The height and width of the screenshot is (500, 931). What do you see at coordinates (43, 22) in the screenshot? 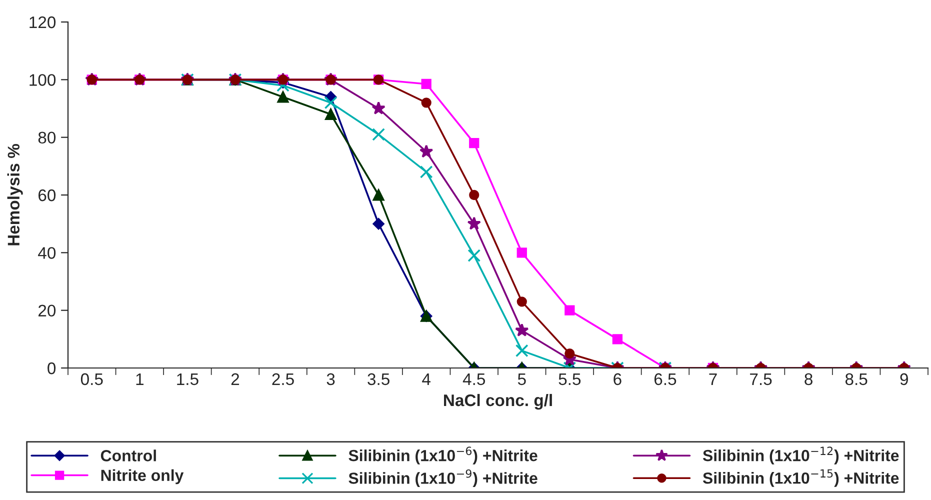
I see `y-tick-label: 120` at bounding box center [43, 22].